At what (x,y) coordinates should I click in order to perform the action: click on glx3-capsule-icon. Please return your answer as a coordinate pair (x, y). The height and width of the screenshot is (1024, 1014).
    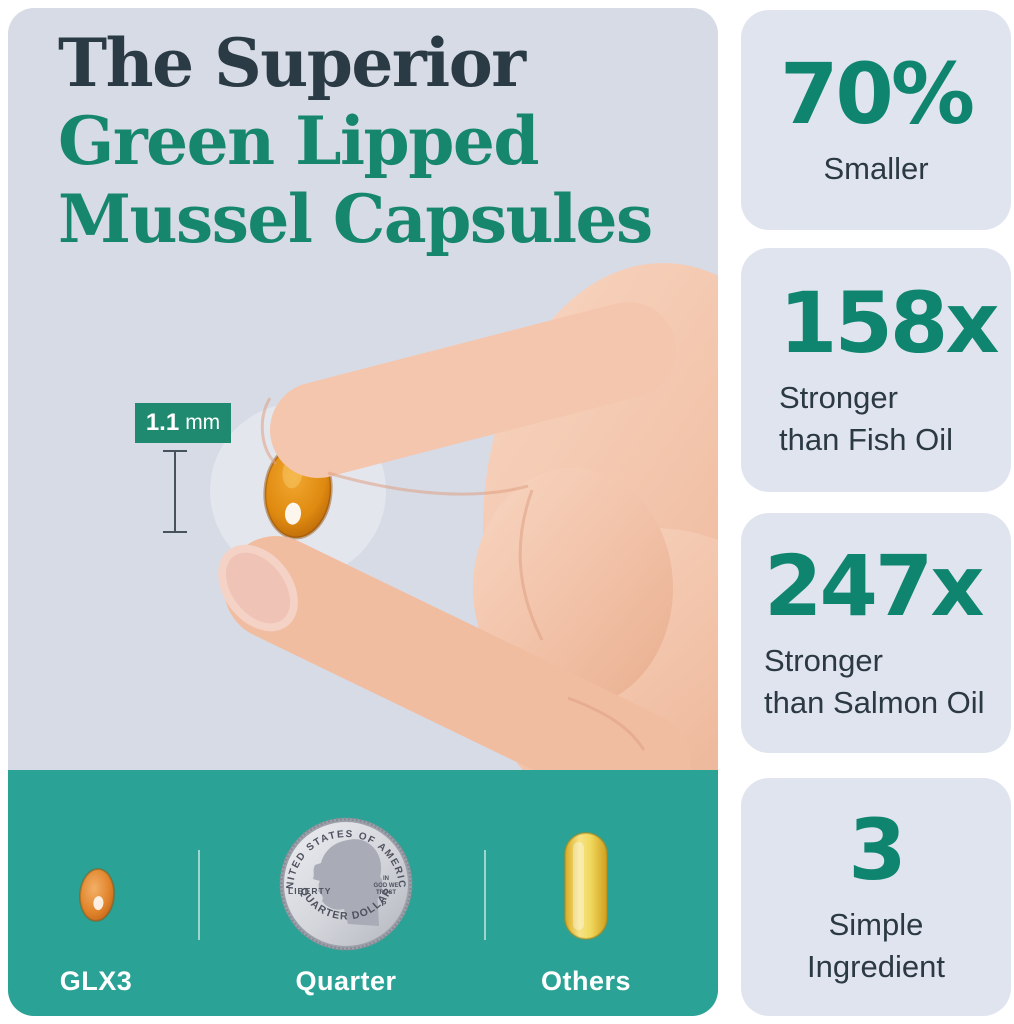
    Looking at the image, I should click on (97, 895).